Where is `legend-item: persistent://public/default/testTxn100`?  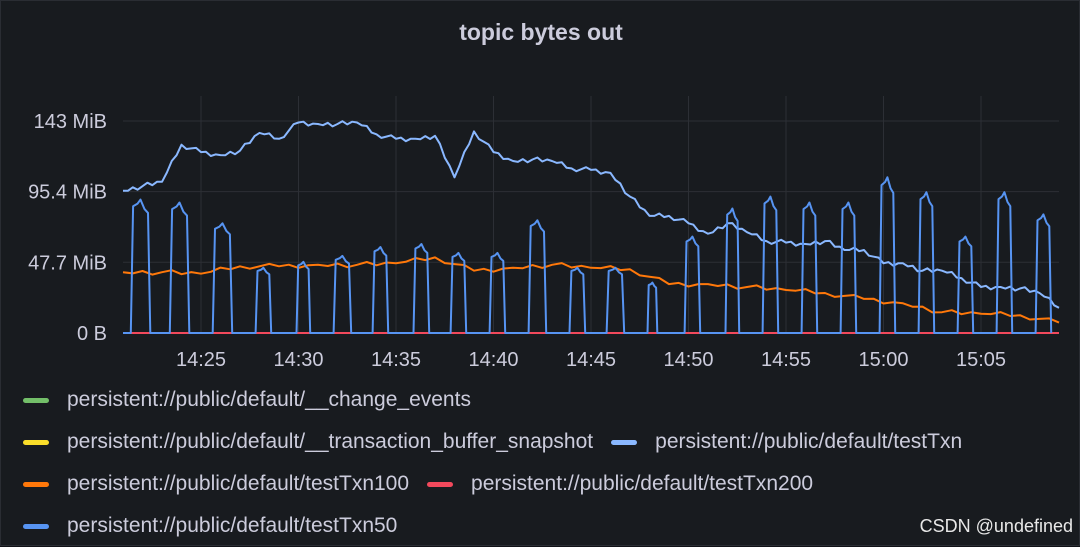 legend-item: persistent://public/default/testTxn100 is located at coordinates (216, 484).